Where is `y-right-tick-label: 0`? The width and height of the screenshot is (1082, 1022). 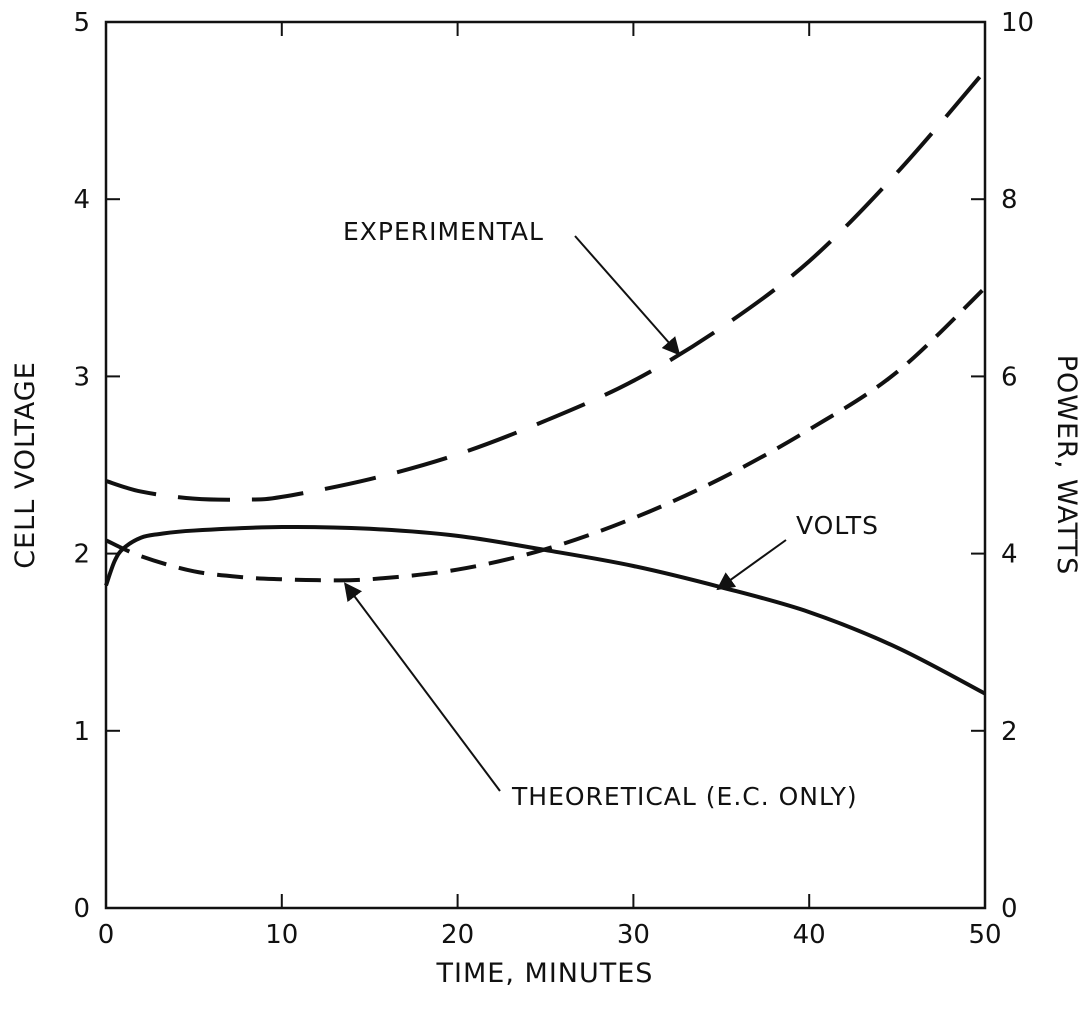 y-right-tick-label: 0 is located at coordinates (1009, 909).